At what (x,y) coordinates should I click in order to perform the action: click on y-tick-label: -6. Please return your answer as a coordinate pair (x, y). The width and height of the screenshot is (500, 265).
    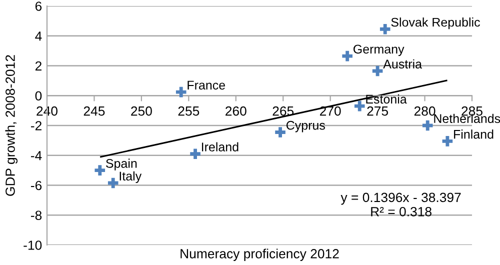
    Looking at the image, I should click on (36, 185).